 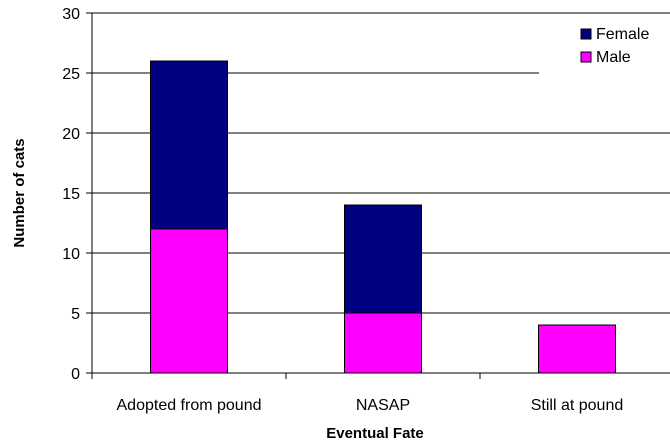 What do you see at coordinates (586, 34) in the screenshot?
I see `legend-swatch-female` at bounding box center [586, 34].